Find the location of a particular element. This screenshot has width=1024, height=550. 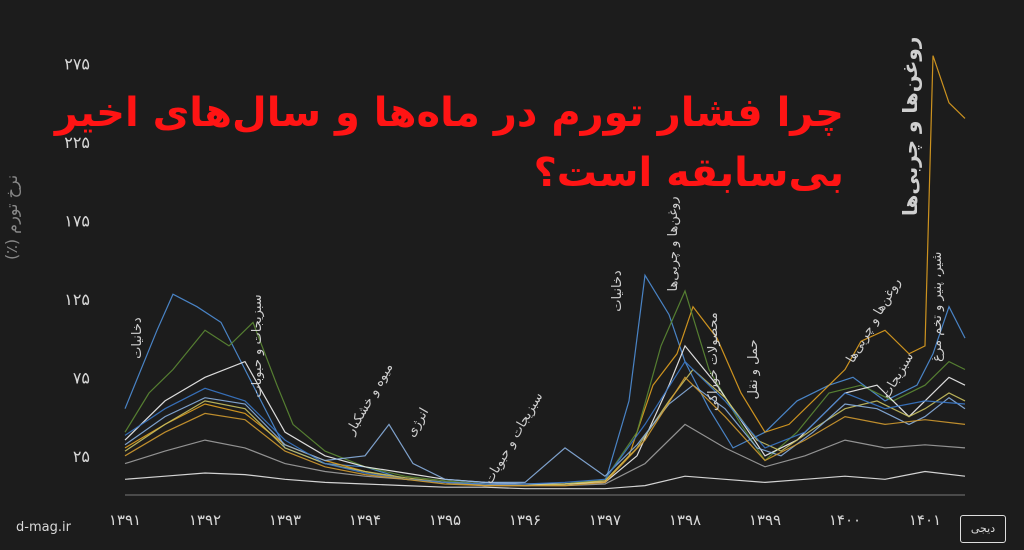

y-tick-label: ۲۲۵ is located at coordinates (77, 142).